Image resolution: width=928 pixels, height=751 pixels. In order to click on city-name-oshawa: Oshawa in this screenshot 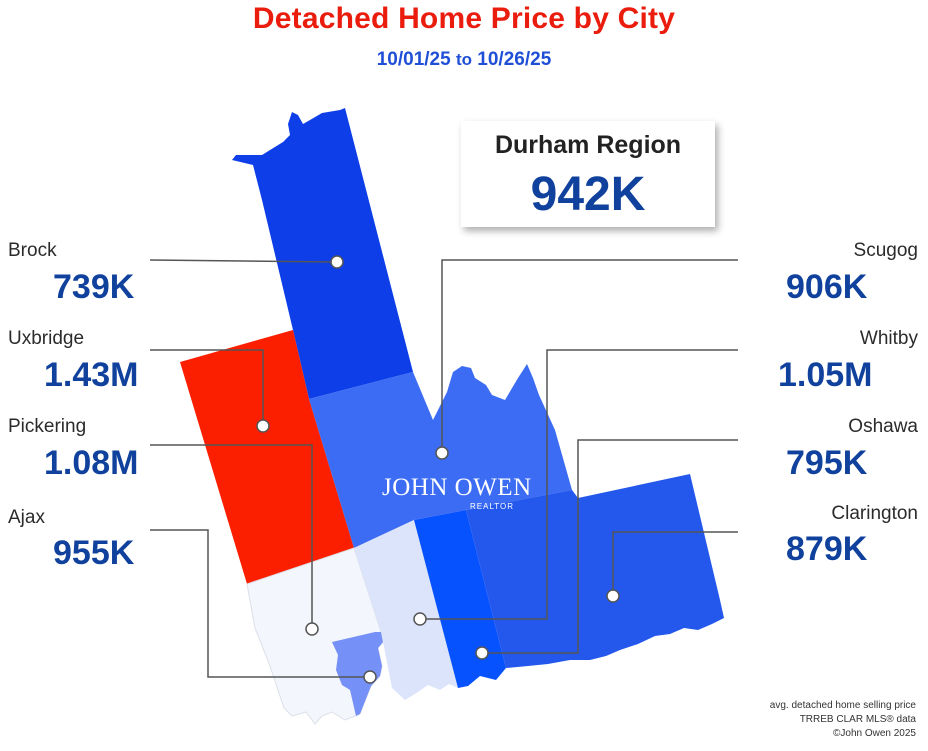, I will do `click(883, 426)`.